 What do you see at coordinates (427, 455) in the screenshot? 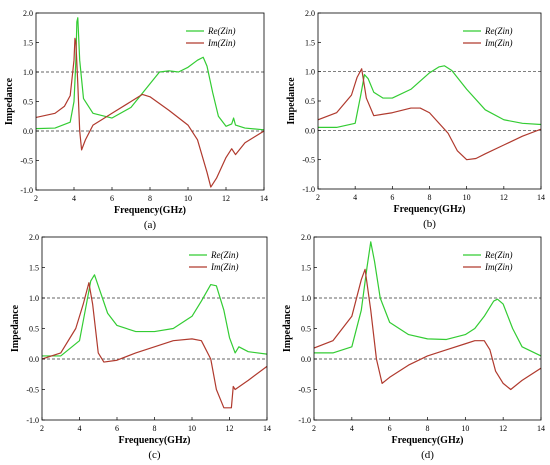
I see `panel-label: (d)` at bounding box center [427, 455].